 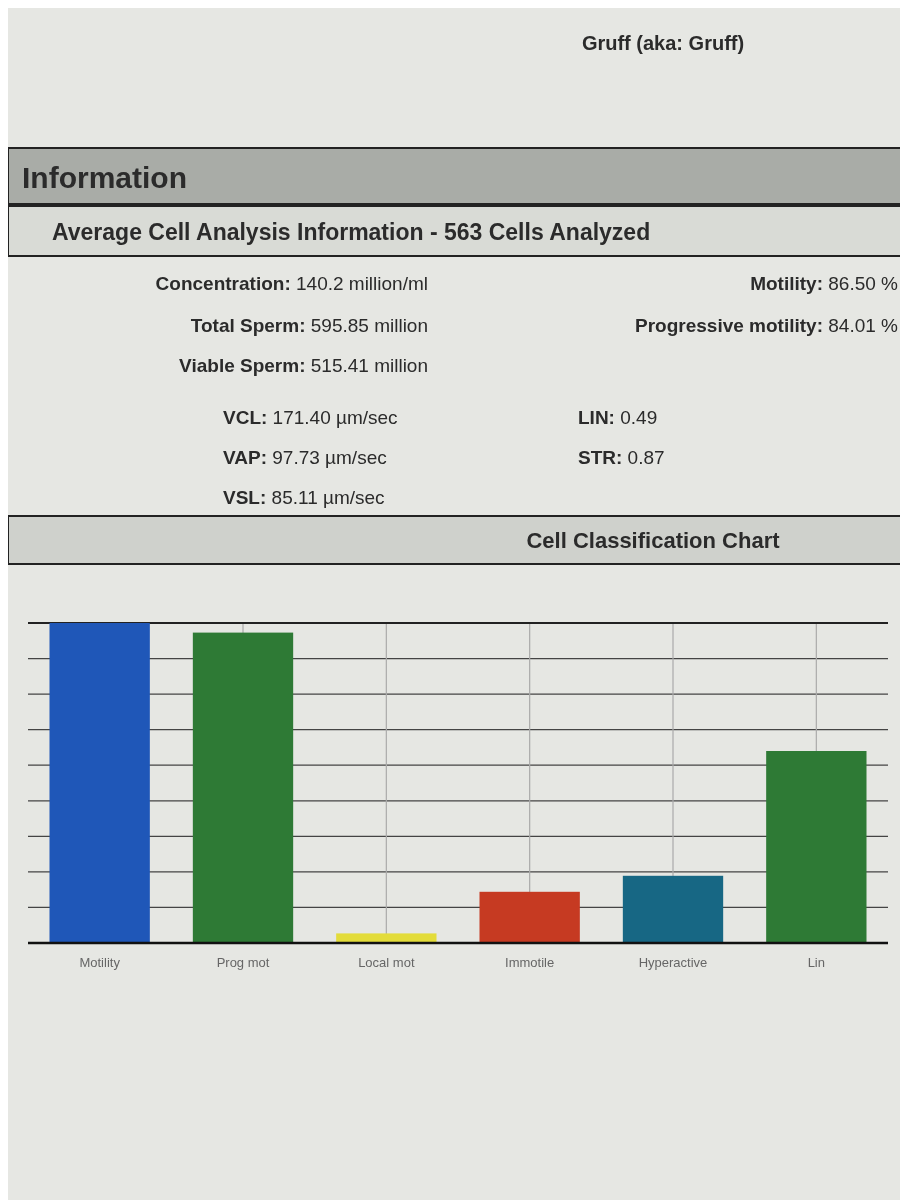 I want to click on x-tick-label: Motility, so click(x=100, y=962).